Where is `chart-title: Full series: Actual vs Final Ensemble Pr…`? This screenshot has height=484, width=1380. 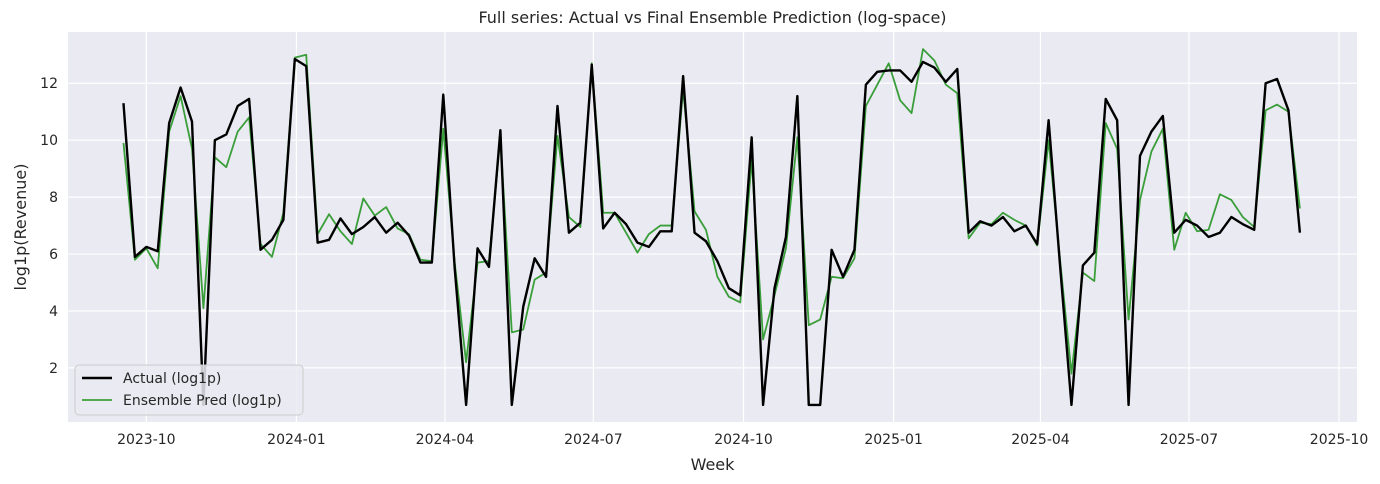 chart-title: Full series: Actual vs Final Ensemble Pr… is located at coordinates (712, 17).